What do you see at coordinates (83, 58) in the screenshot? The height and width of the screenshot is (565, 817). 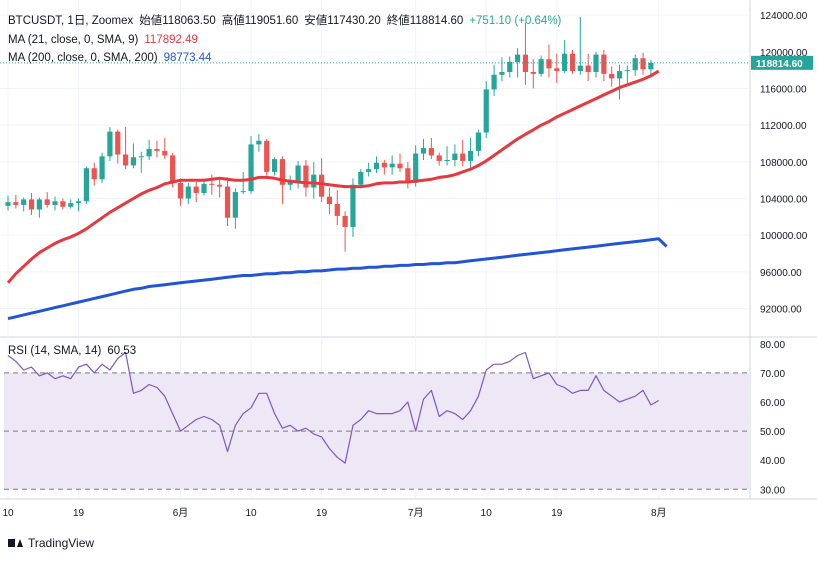 I see `ma200-label: MA (200, close, 0, SMA, 200)` at bounding box center [83, 58].